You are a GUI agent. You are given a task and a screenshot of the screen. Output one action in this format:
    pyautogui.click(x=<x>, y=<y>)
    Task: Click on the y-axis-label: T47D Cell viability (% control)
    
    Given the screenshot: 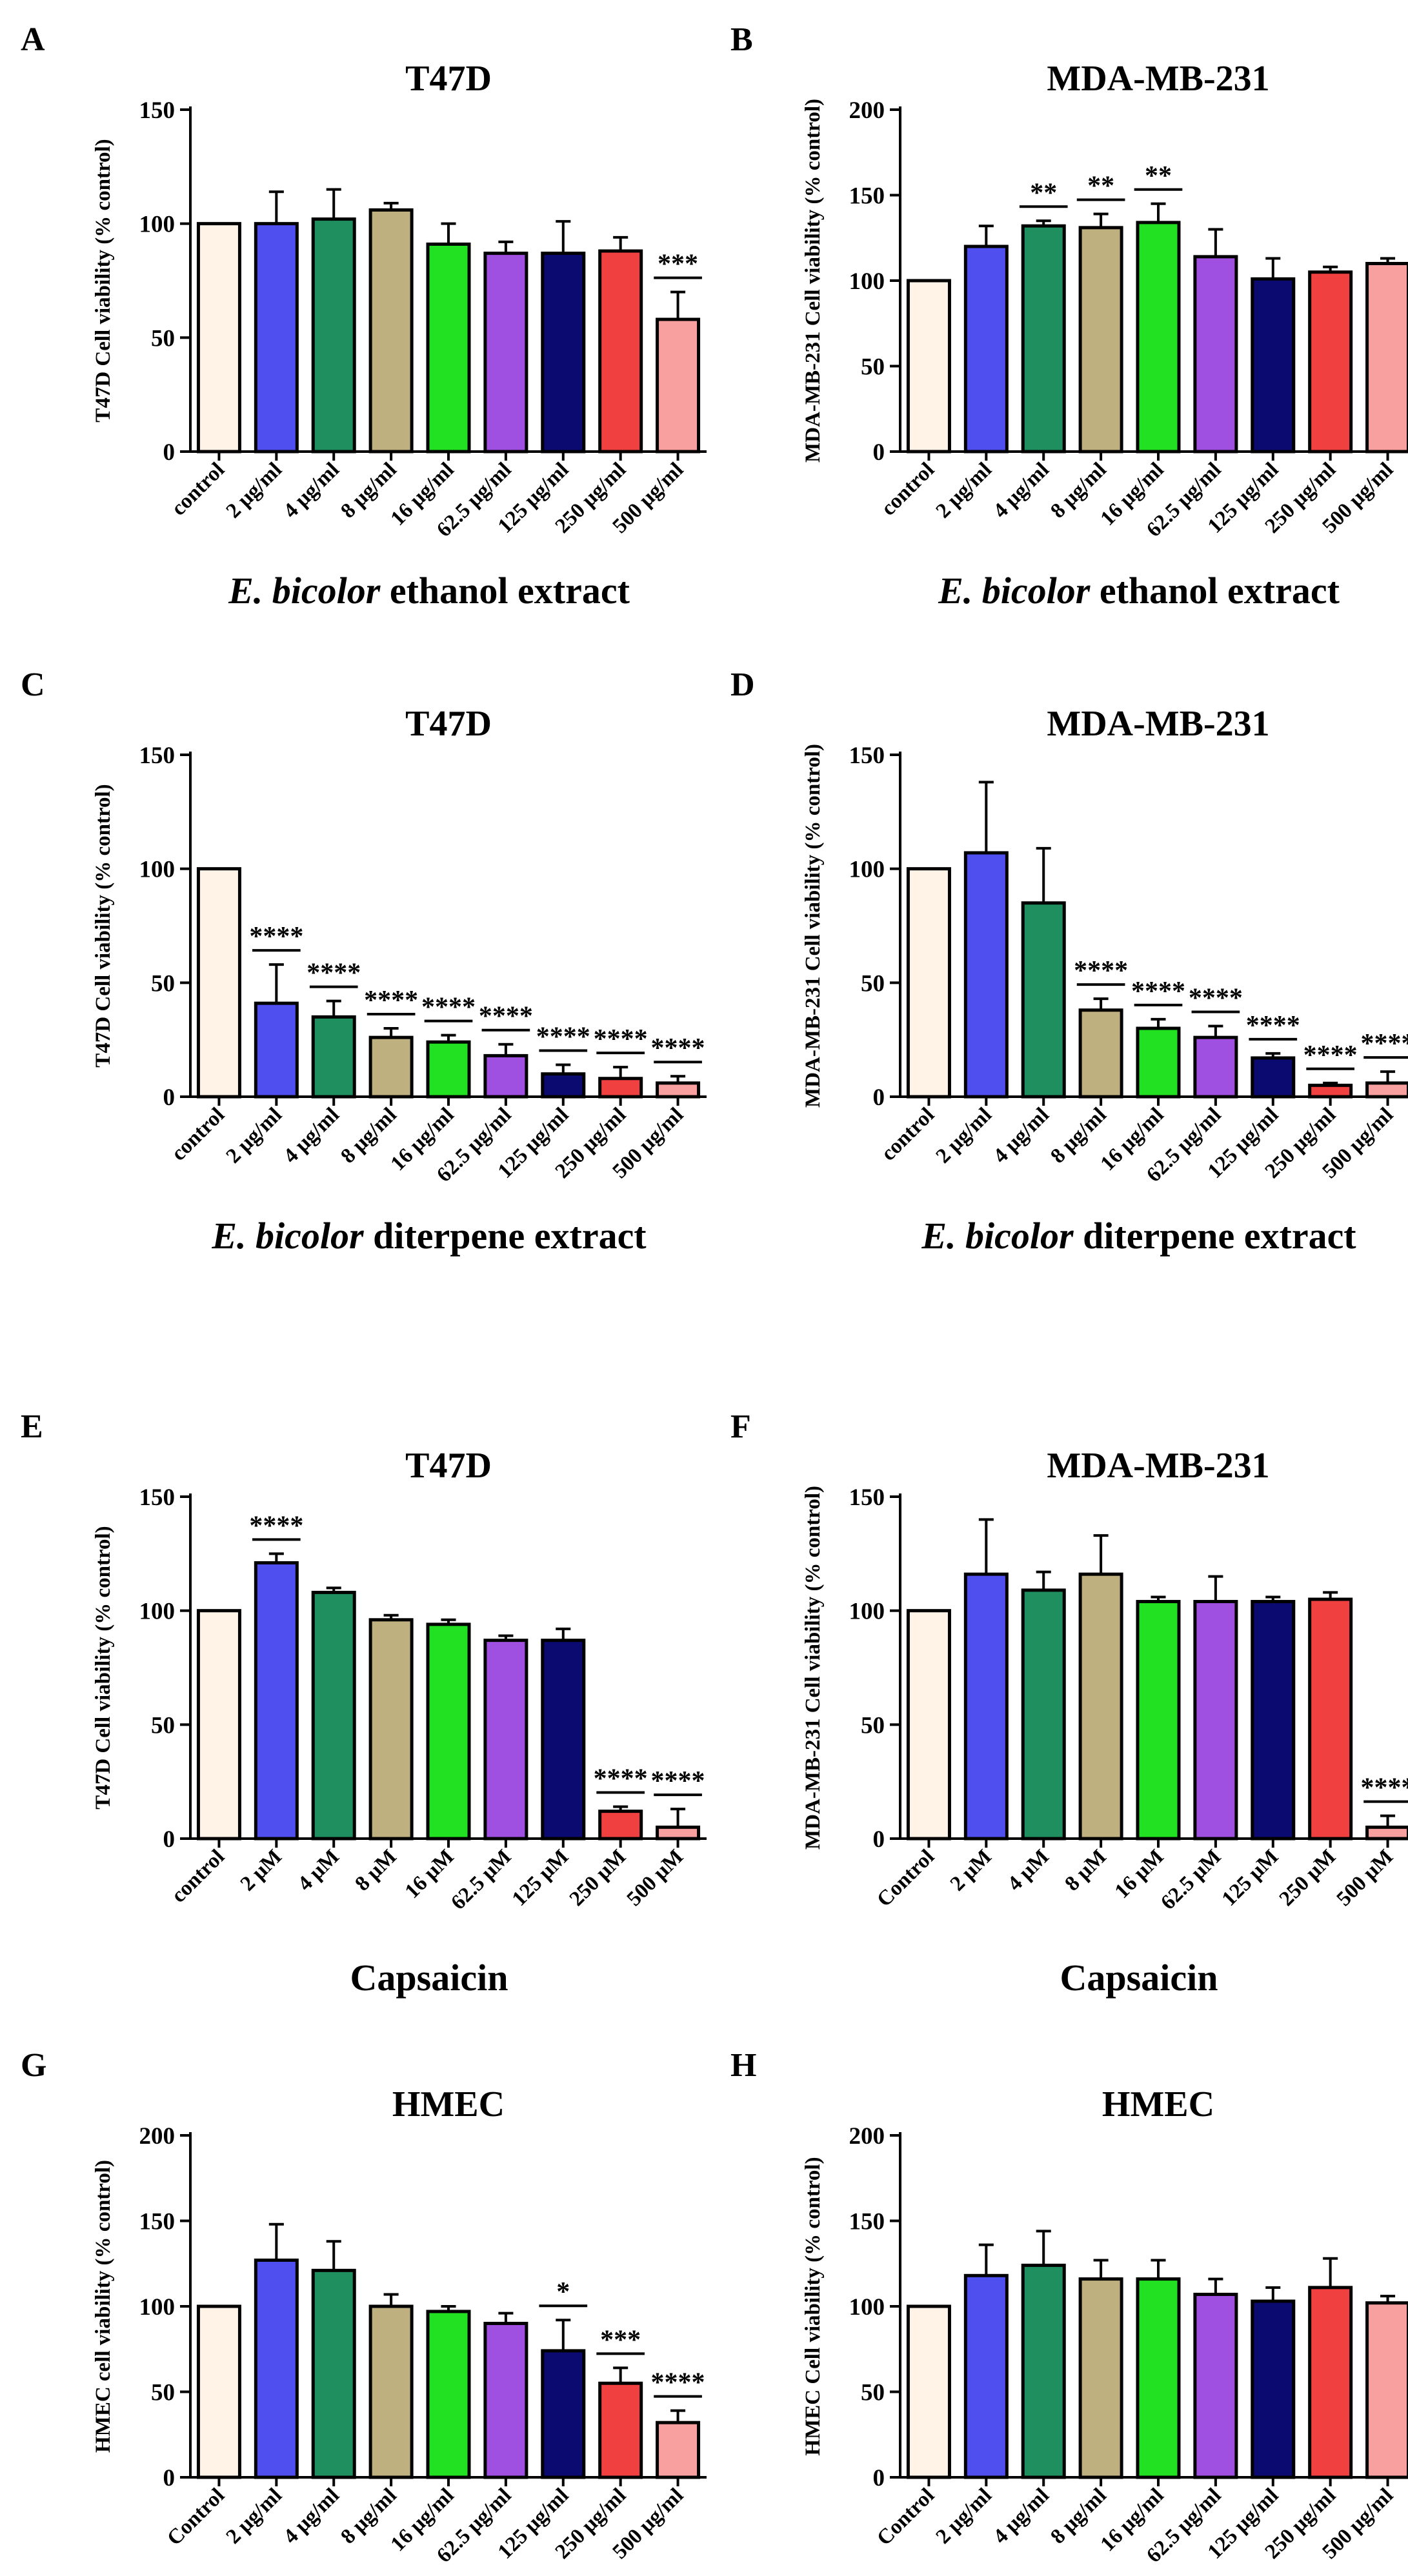 What is the action you would take?
    pyautogui.click(x=104, y=1667)
    